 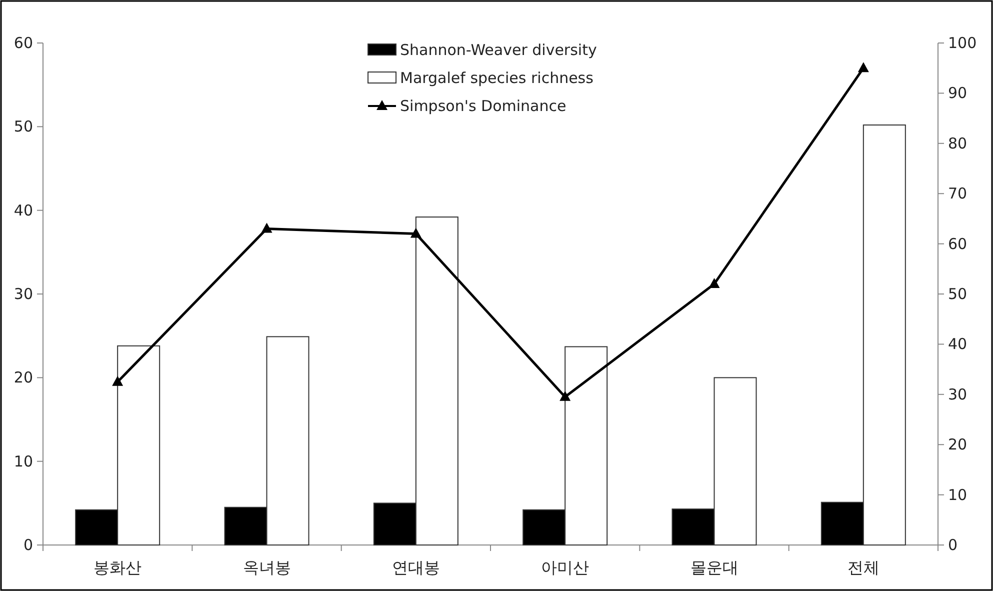 I want to click on y-tick-label: 50, so click(x=23, y=127).